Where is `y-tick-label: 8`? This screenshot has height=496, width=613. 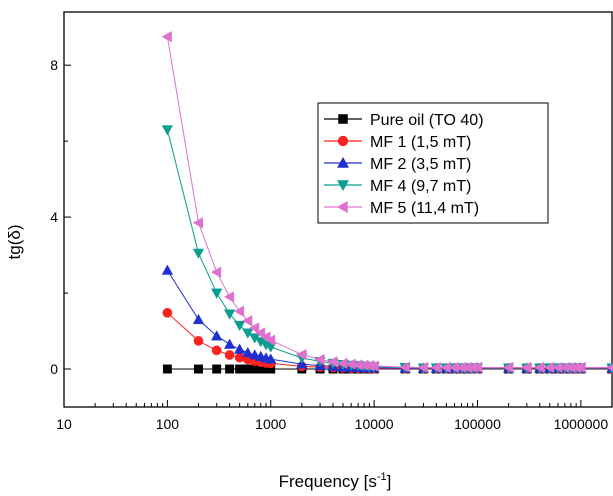 y-tick-label: 8 is located at coordinates (54, 65).